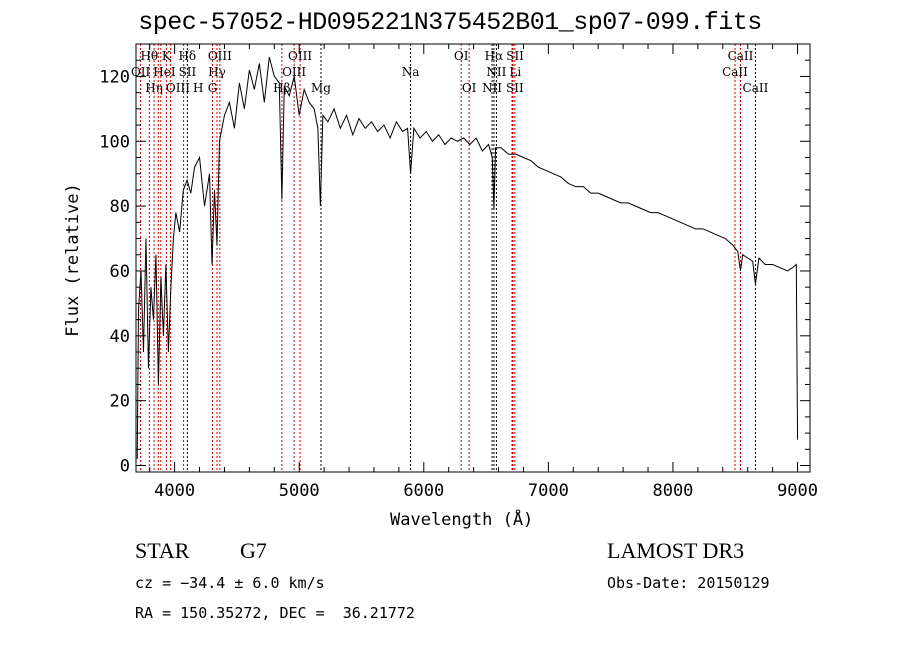  What do you see at coordinates (114, 142) in the screenshot?
I see `y-tick-label: 100` at bounding box center [114, 142].